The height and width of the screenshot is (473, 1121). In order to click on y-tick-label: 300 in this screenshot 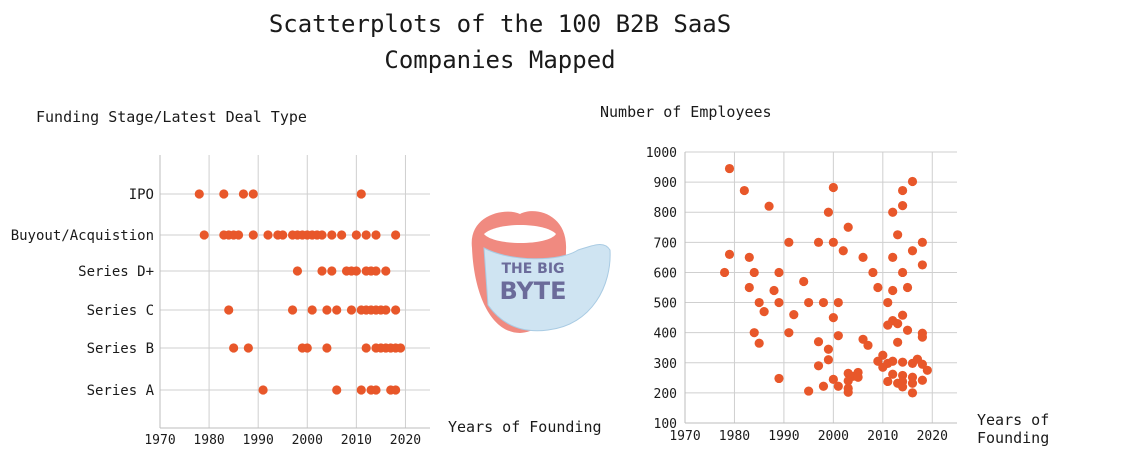, I will do `click(665, 364)`.